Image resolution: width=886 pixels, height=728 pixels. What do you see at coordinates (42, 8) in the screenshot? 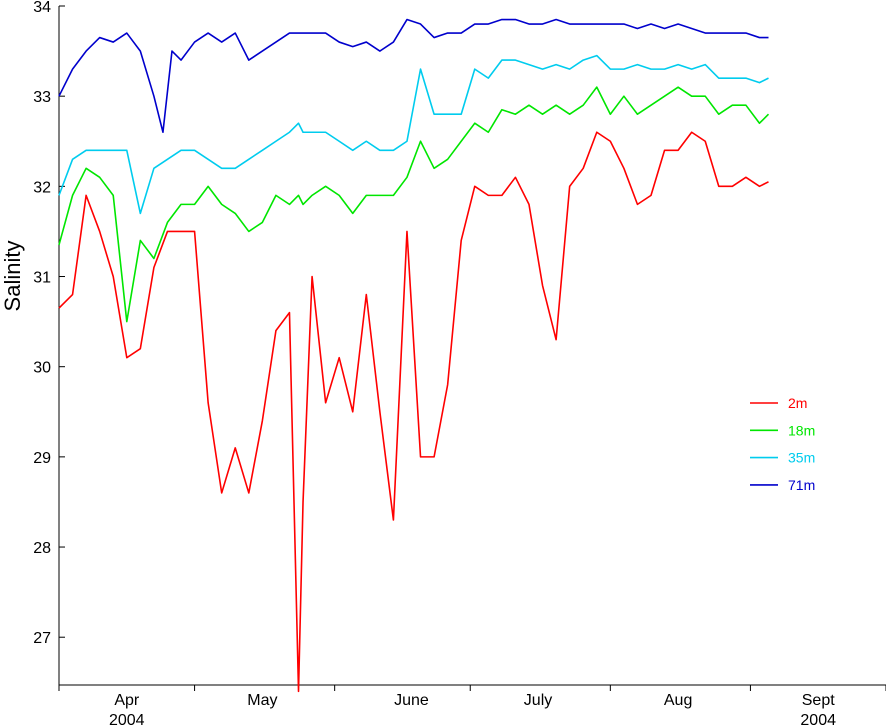
I see `y-tick-label: 34` at bounding box center [42, 8].